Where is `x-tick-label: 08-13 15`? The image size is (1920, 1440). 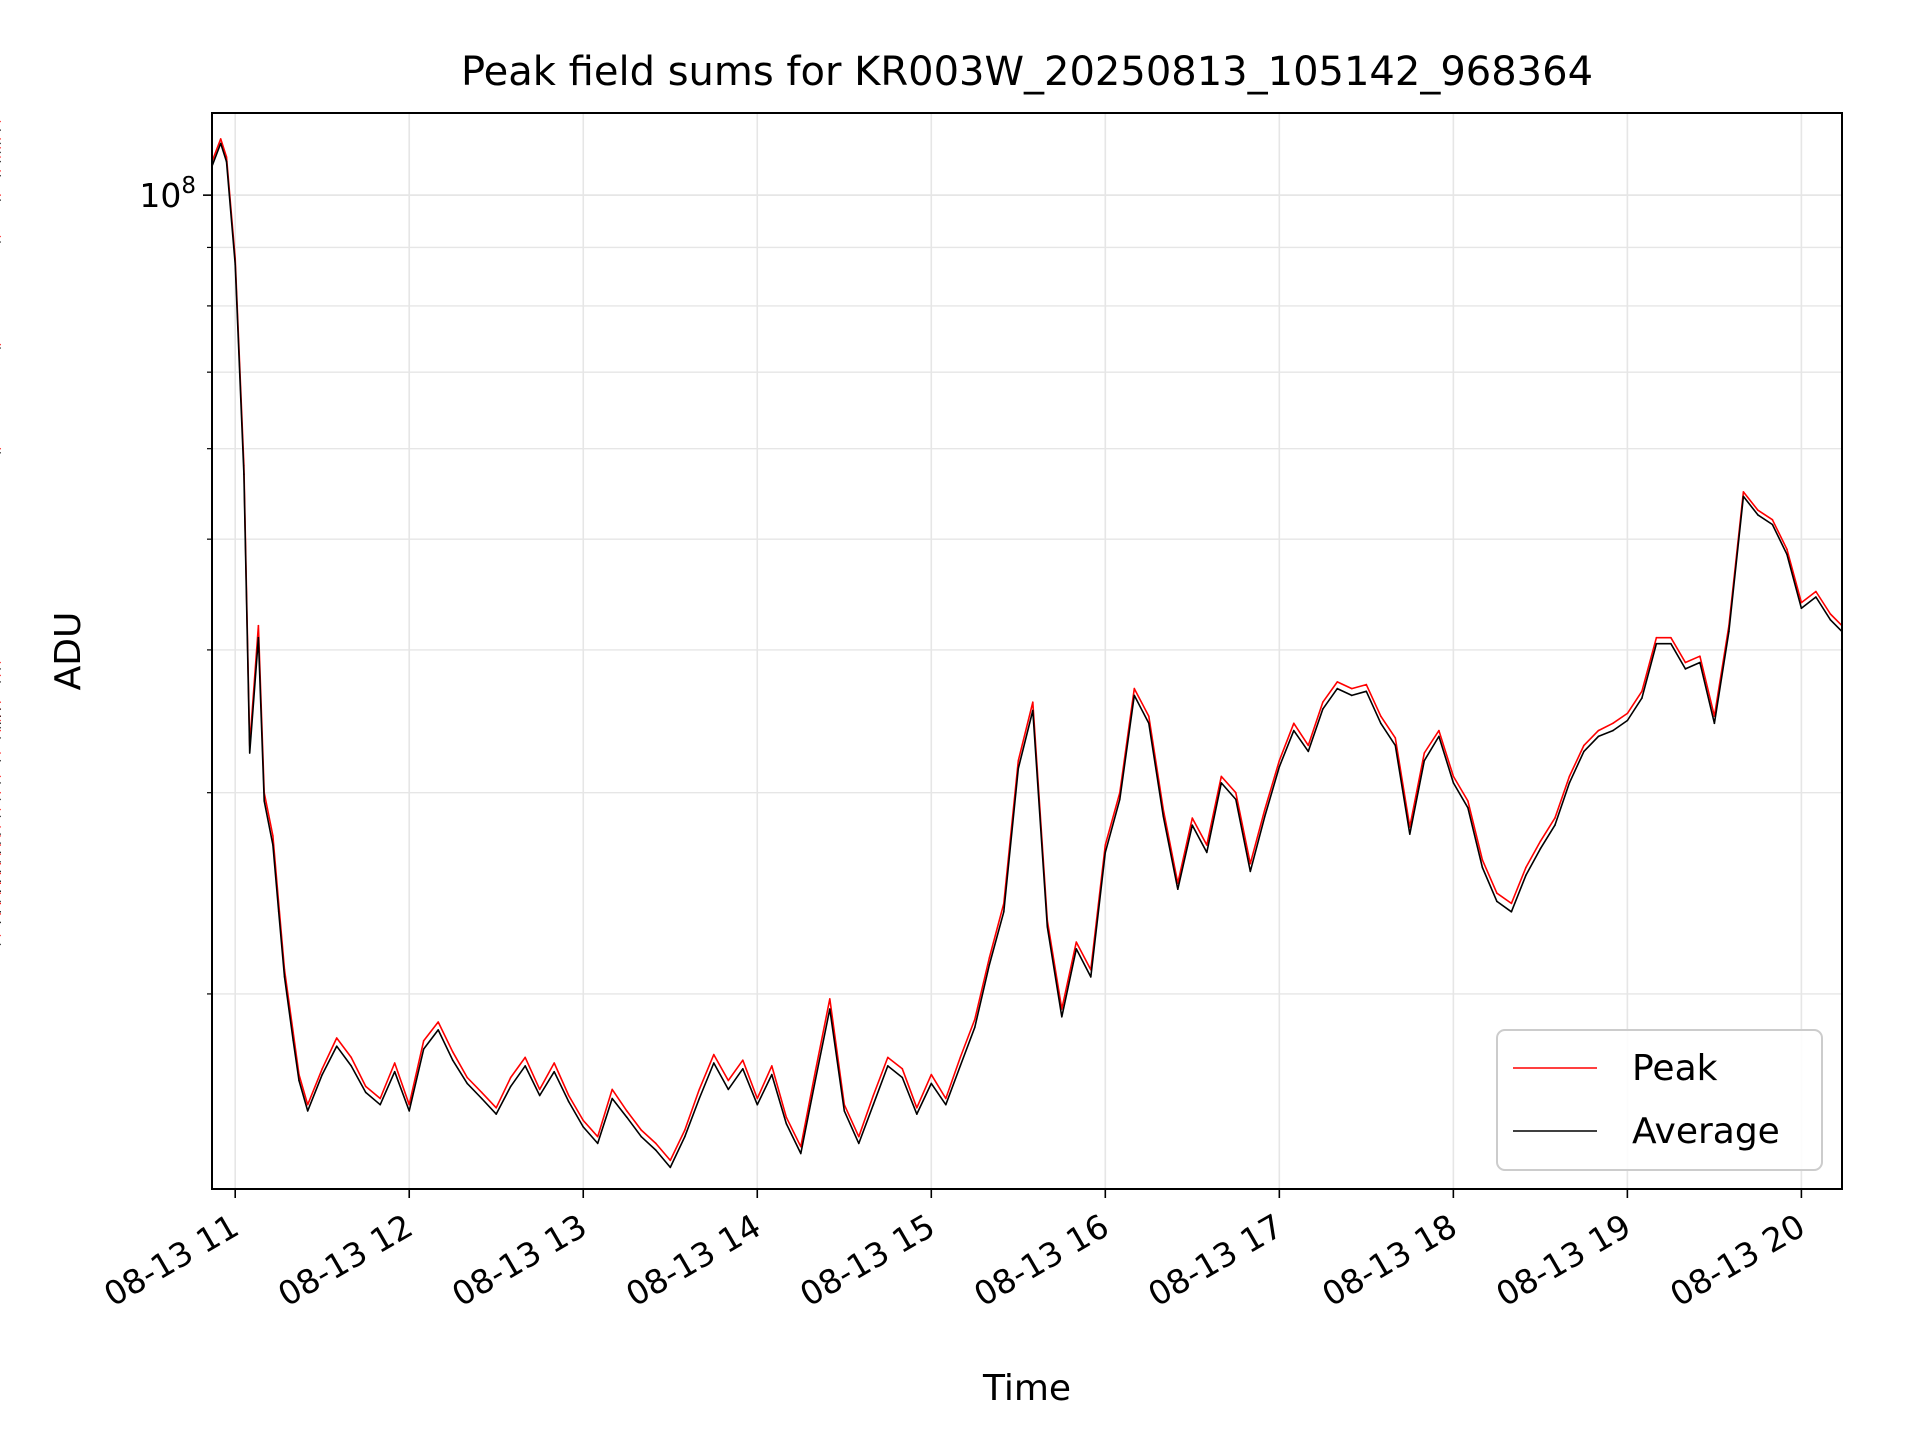
x-tick-label: 08-13 15 is located at coordinates (867, 1260).